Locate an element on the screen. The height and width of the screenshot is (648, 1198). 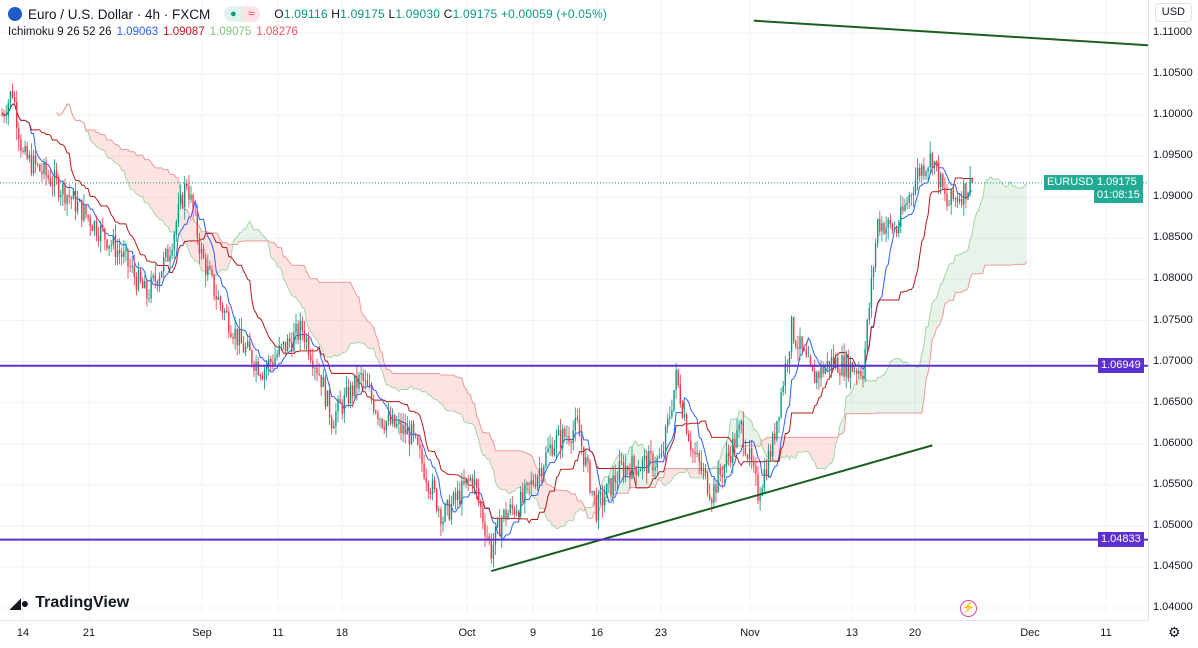
currency-select: USD is located at coordinates (1173, 12).